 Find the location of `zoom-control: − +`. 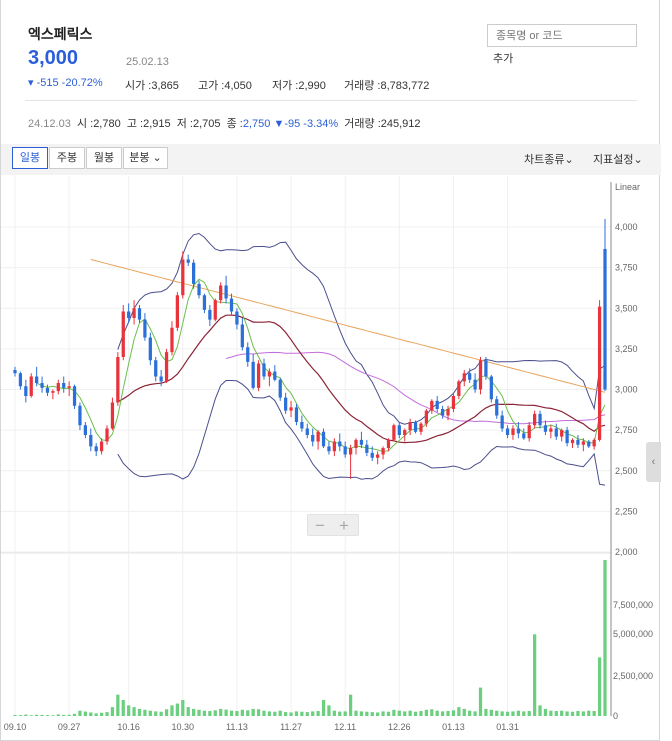

zoom-control: − + is located at coordinates (333, 525).